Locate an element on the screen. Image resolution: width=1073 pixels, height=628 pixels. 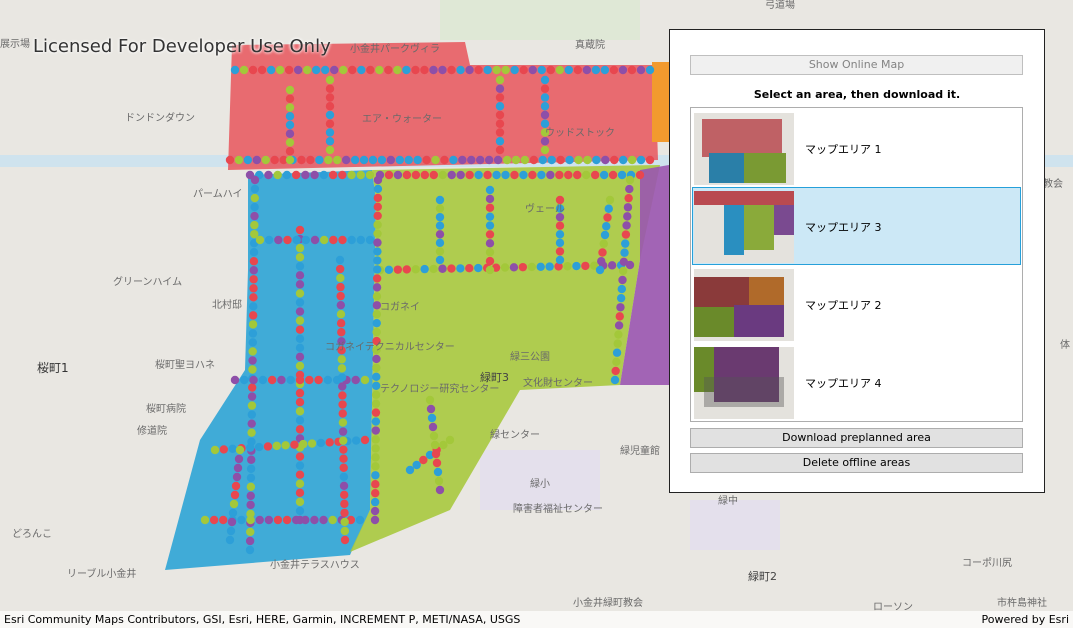
area-purple is located at coordinates (644, 275).